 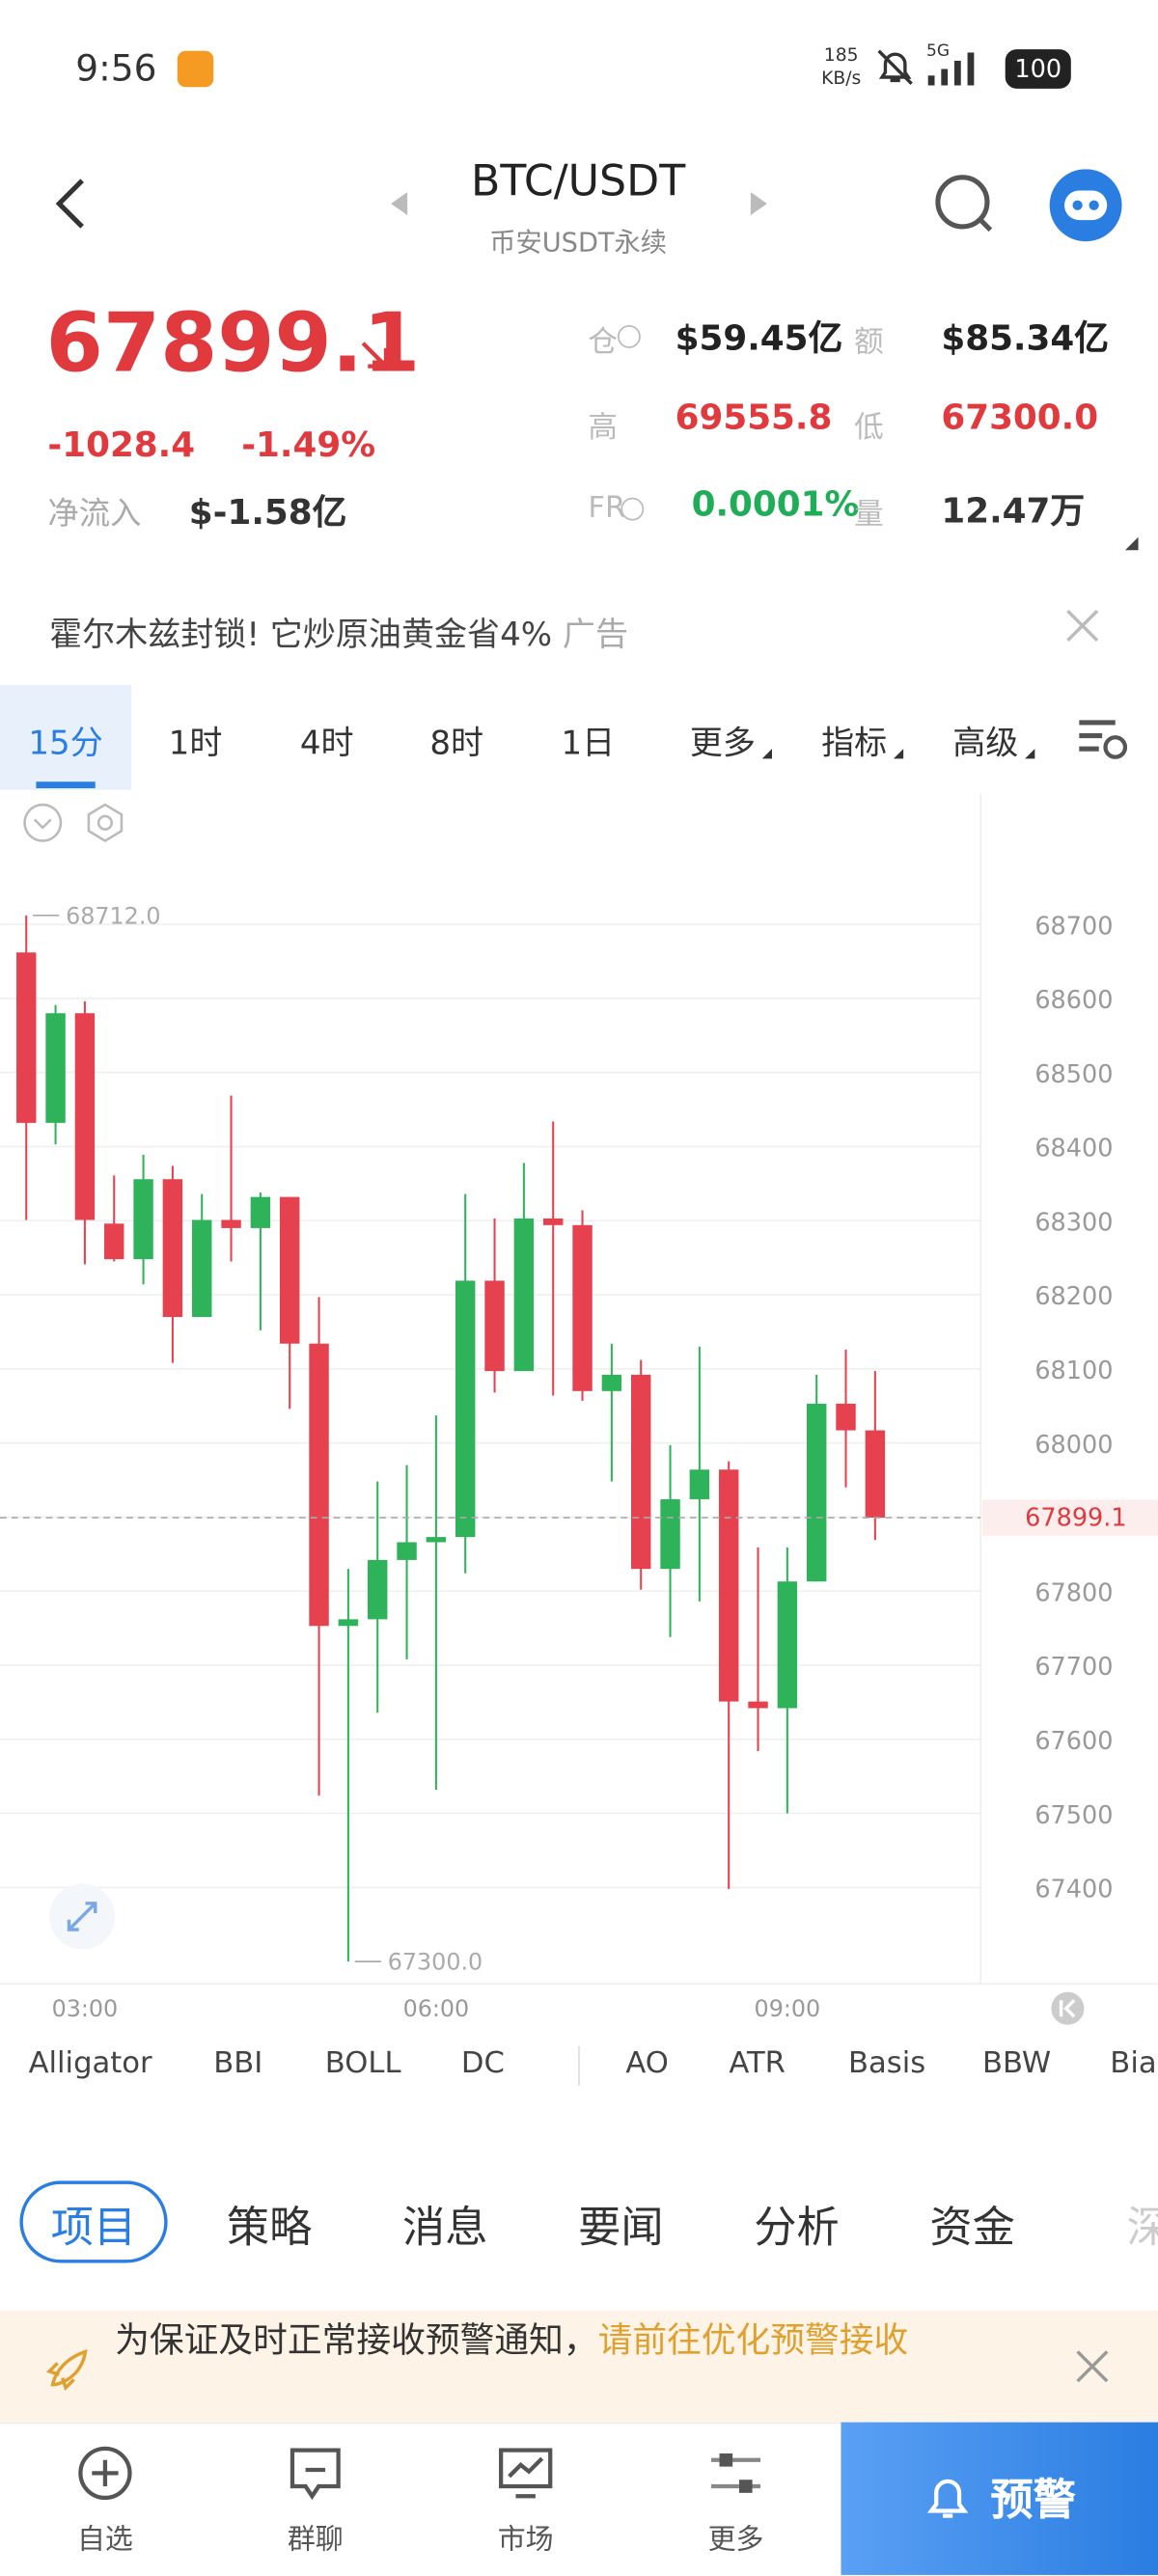 I want to click on interval-tab: 1时, so click(x=195, y=742).